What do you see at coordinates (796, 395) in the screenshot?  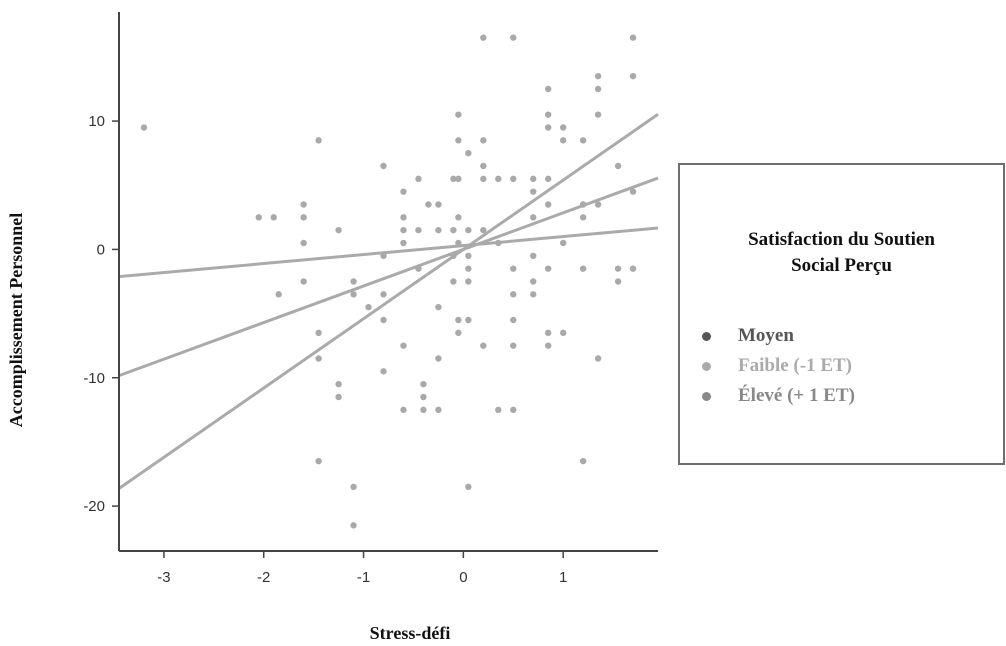 I see `legend-label-eleve: Élevé (+ 1 ET)` at bounding box center [796, 395].